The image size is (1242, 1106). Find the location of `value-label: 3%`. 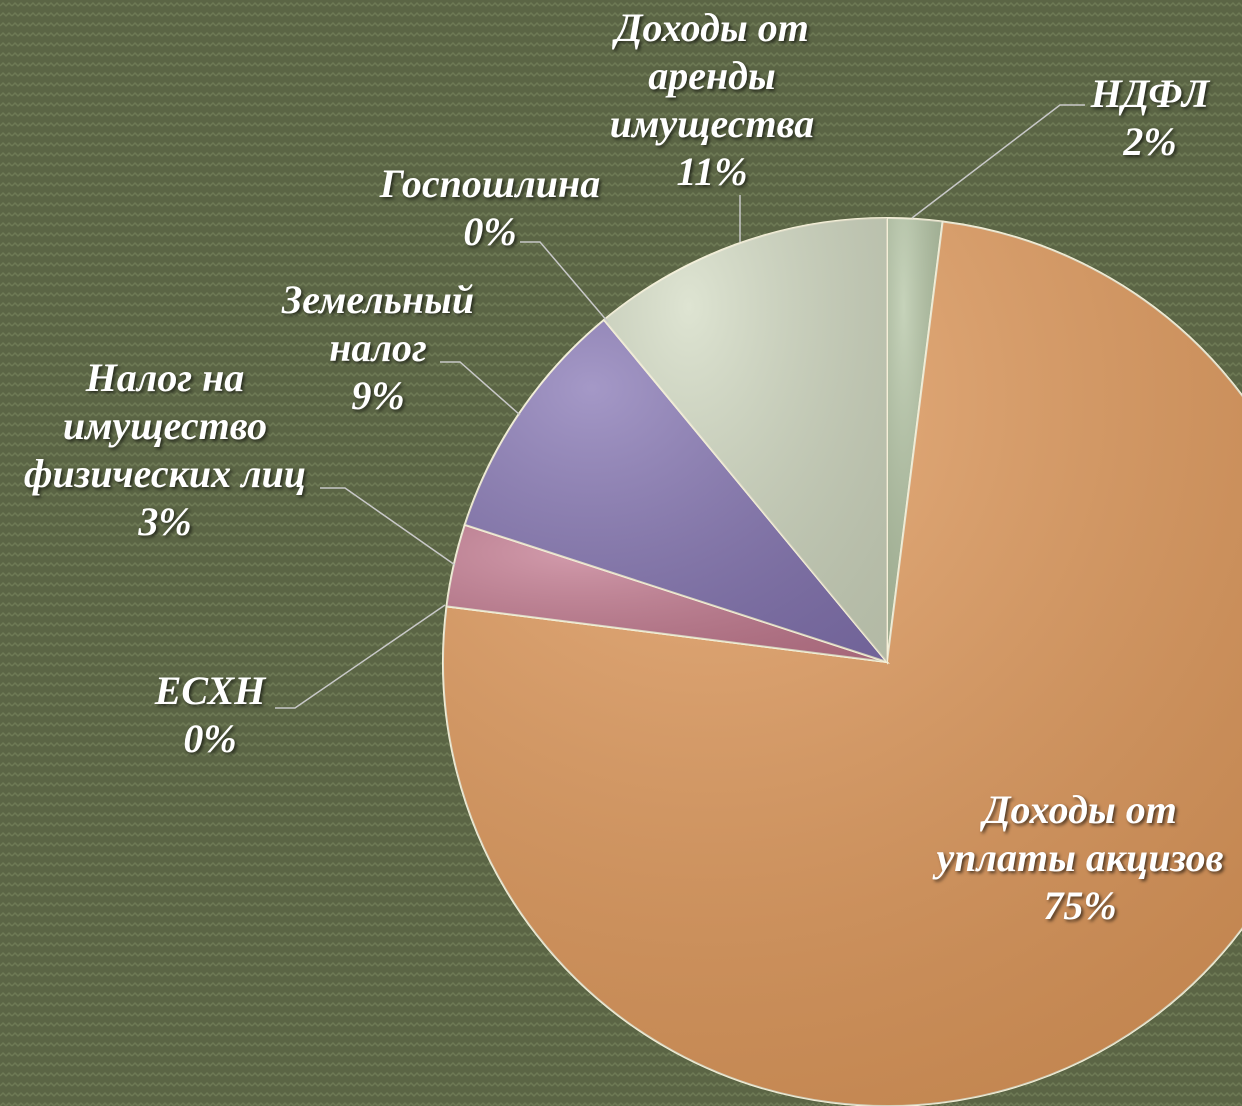

value-label: 3% is located at coordinates (165, 521).